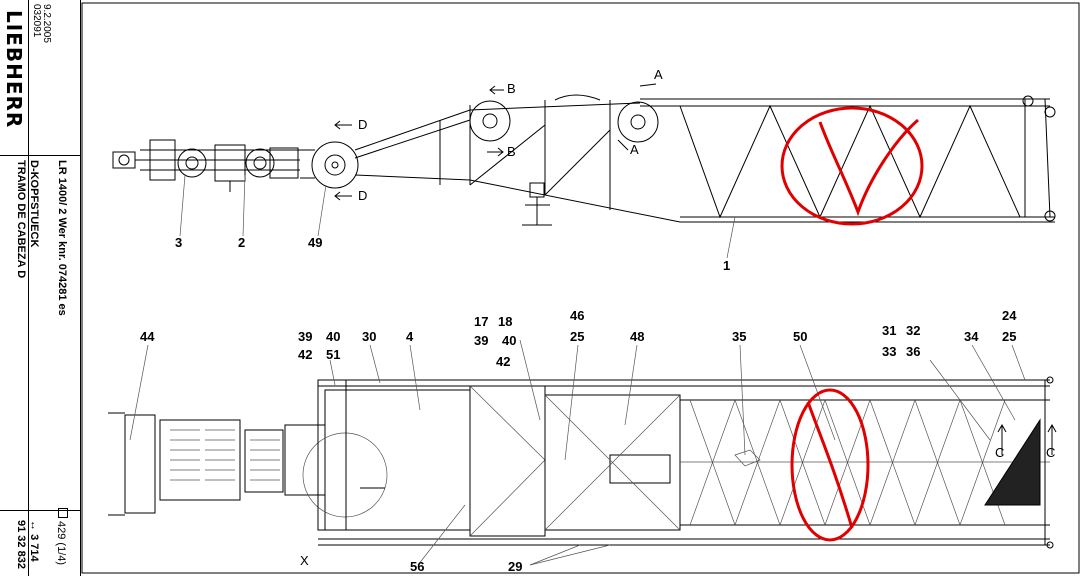 The height and width of the screenshot is (576, 1082). I want to click on callout-49: 49, so click(315, 242).